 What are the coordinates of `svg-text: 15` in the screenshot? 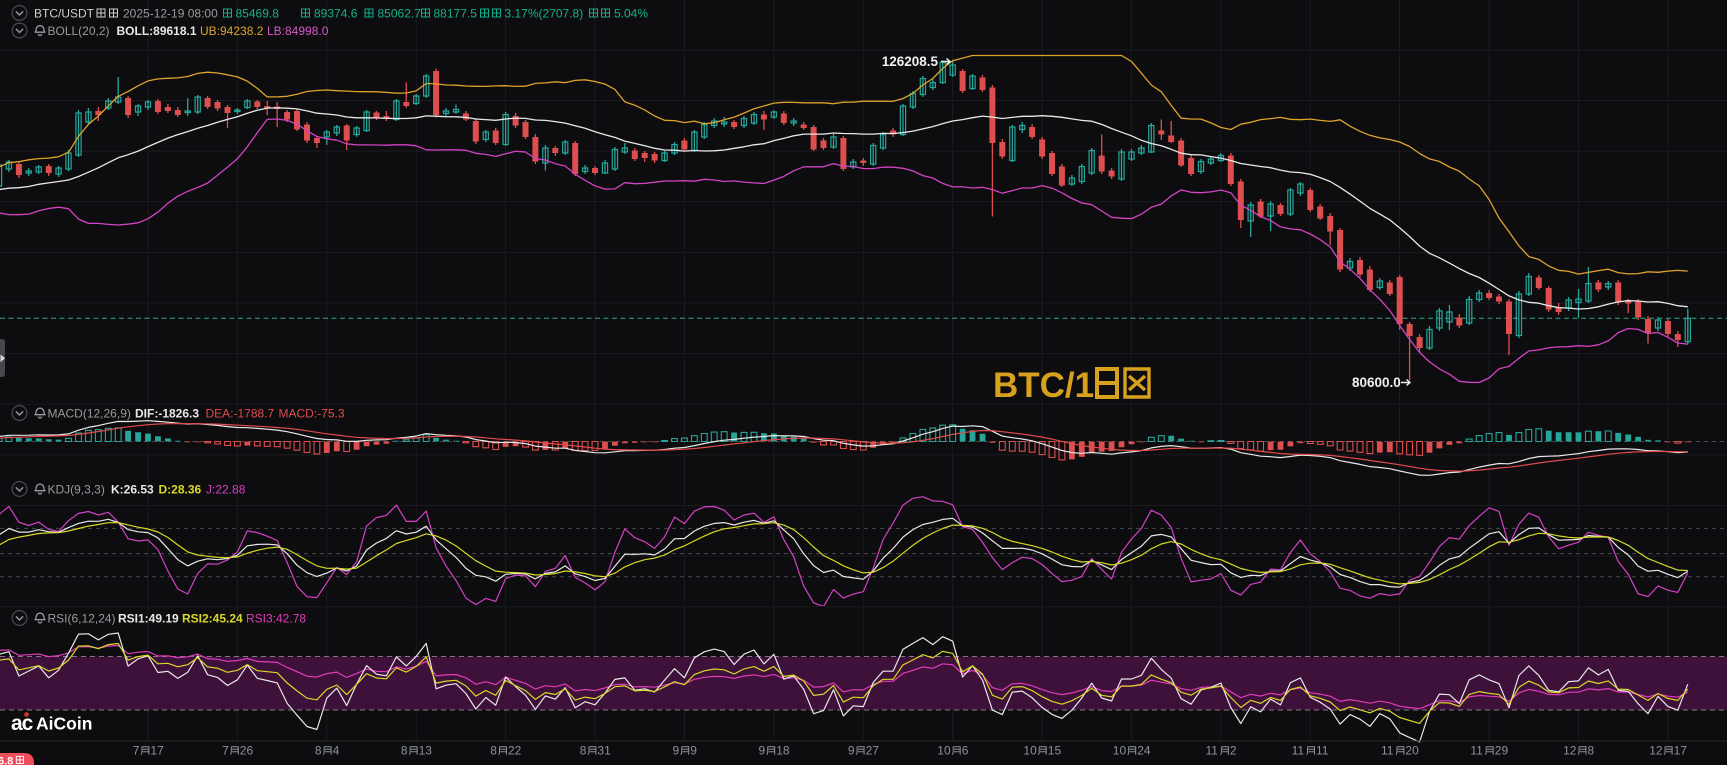 It's located at (1055, 751).